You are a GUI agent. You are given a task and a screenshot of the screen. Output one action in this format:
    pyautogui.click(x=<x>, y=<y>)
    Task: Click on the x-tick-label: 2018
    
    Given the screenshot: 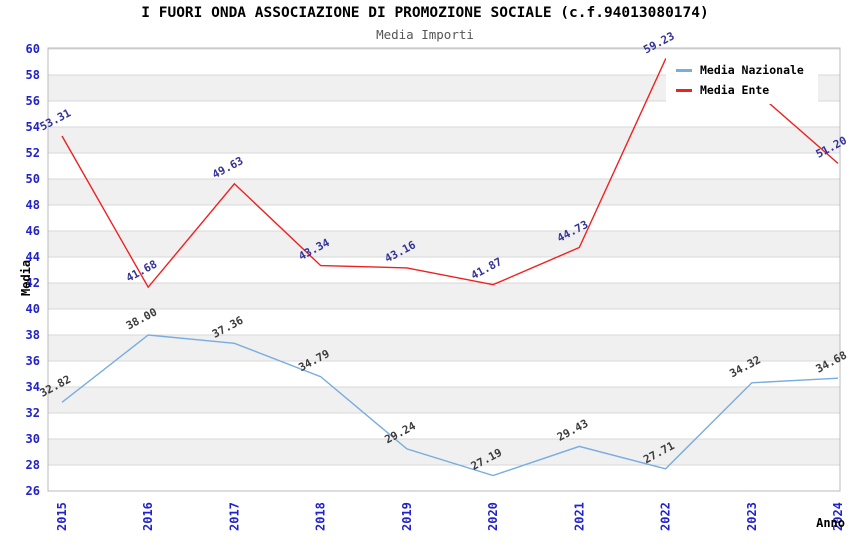 What is the action you would take?
    pyautogui.click(x=321, y=516)
    